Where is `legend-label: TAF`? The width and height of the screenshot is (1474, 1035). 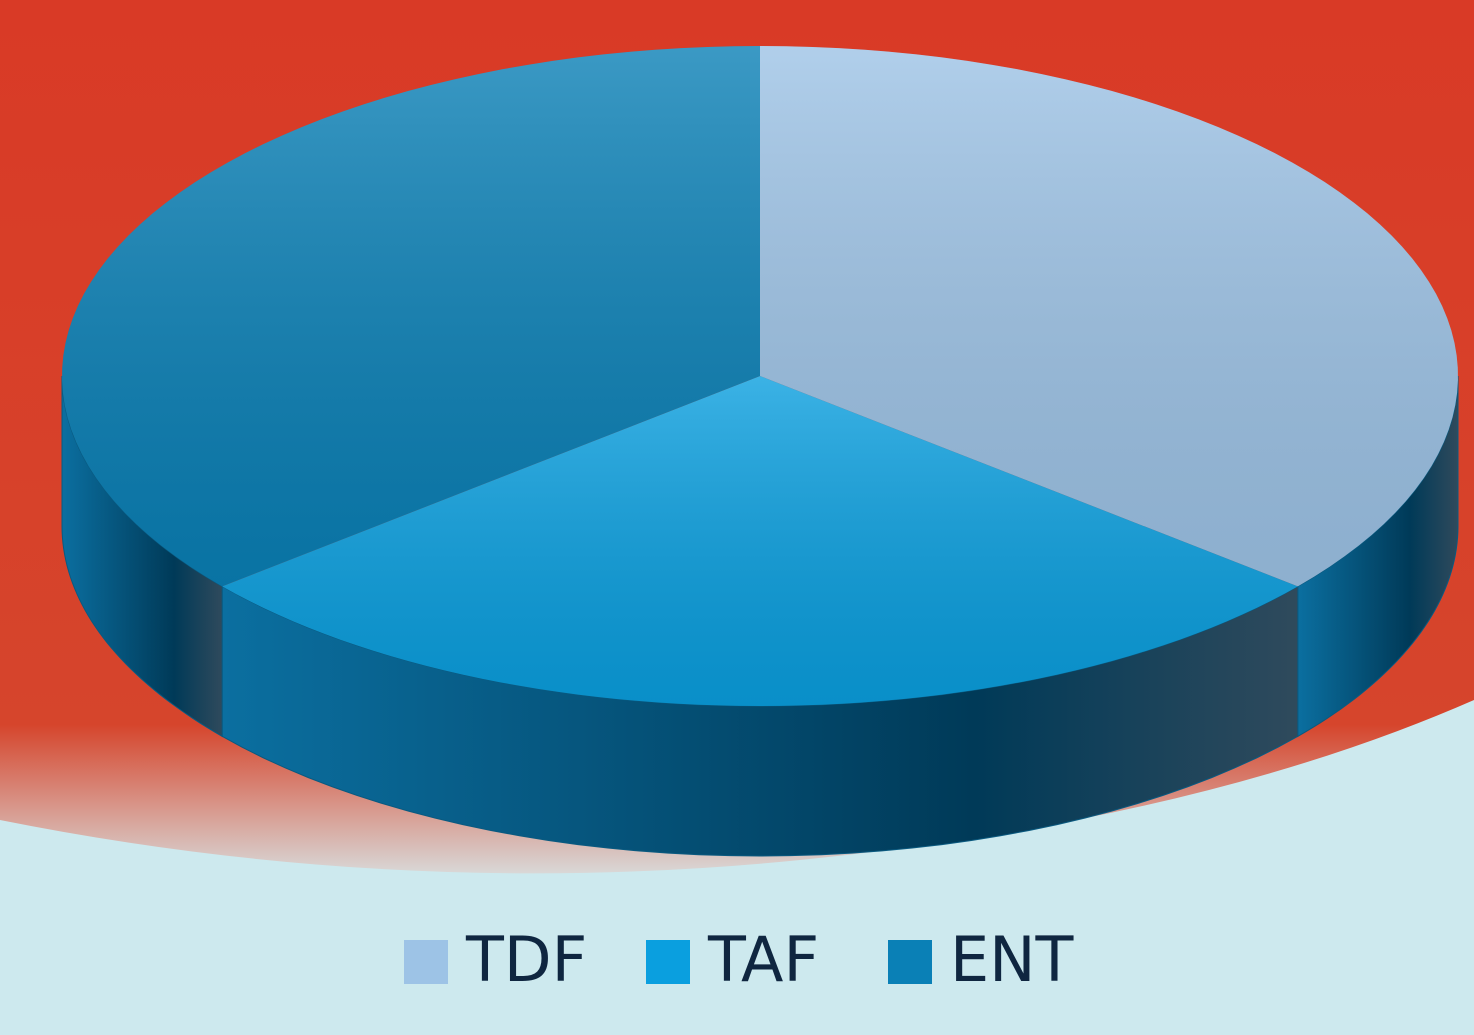
legend-label: TAF is located at coordinates (763, 959).